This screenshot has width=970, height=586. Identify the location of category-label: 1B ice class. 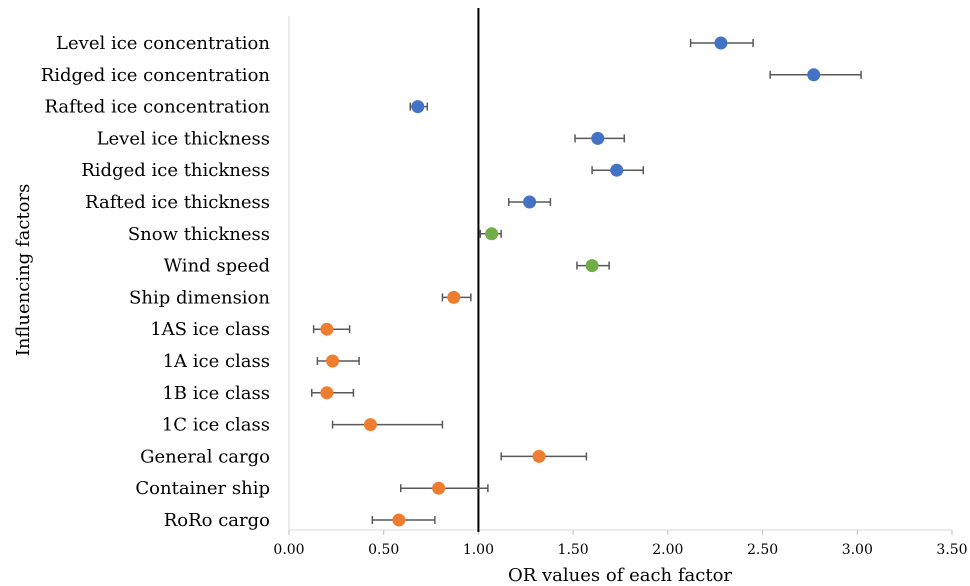
(216, 393).